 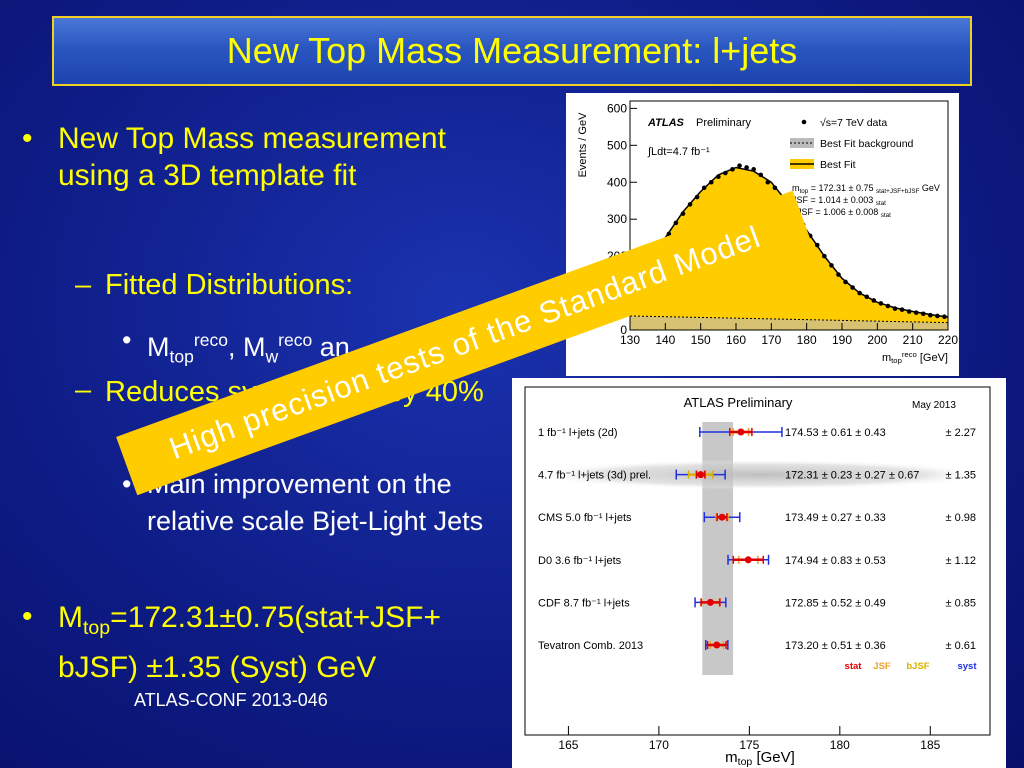 What do you see at coordinates (585, 518) in the screenshot?
I see `row-label: CMS 5.0 fb⁻¹ l+jets` at bounding box center [585, 518].